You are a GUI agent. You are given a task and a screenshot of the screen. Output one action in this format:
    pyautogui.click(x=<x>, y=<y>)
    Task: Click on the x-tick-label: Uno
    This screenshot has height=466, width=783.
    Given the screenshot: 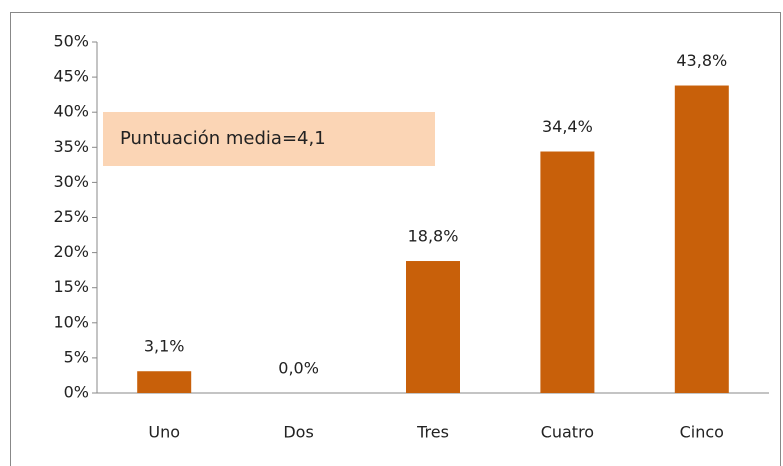 What is the action you would take?
    pyautogui.click(x=164, y=432)
    